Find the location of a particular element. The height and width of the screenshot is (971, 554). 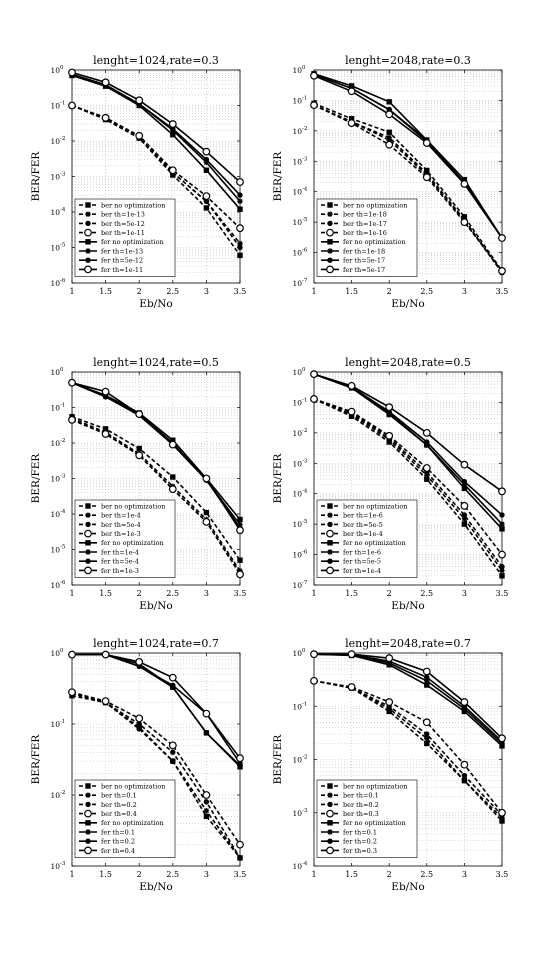

y-tick-exponent: -5 is located at coordinates (63, 548).